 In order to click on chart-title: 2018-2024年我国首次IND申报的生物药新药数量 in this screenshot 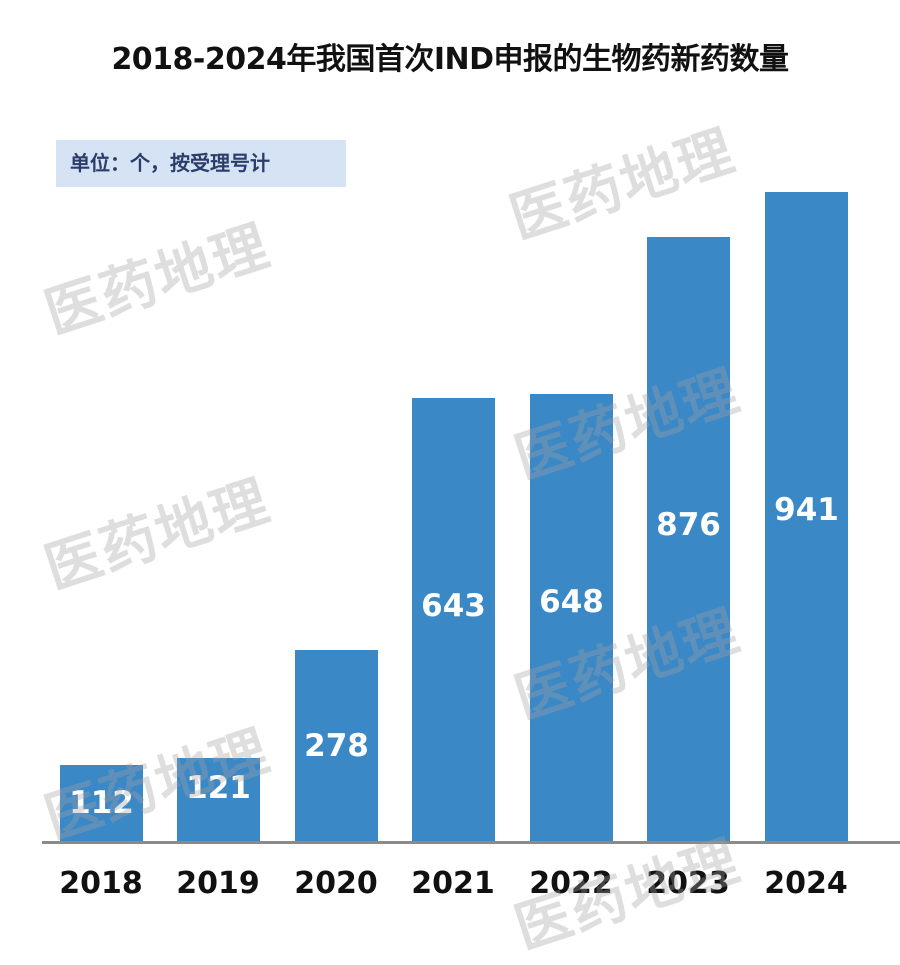, I will do `click(450, 59)`.